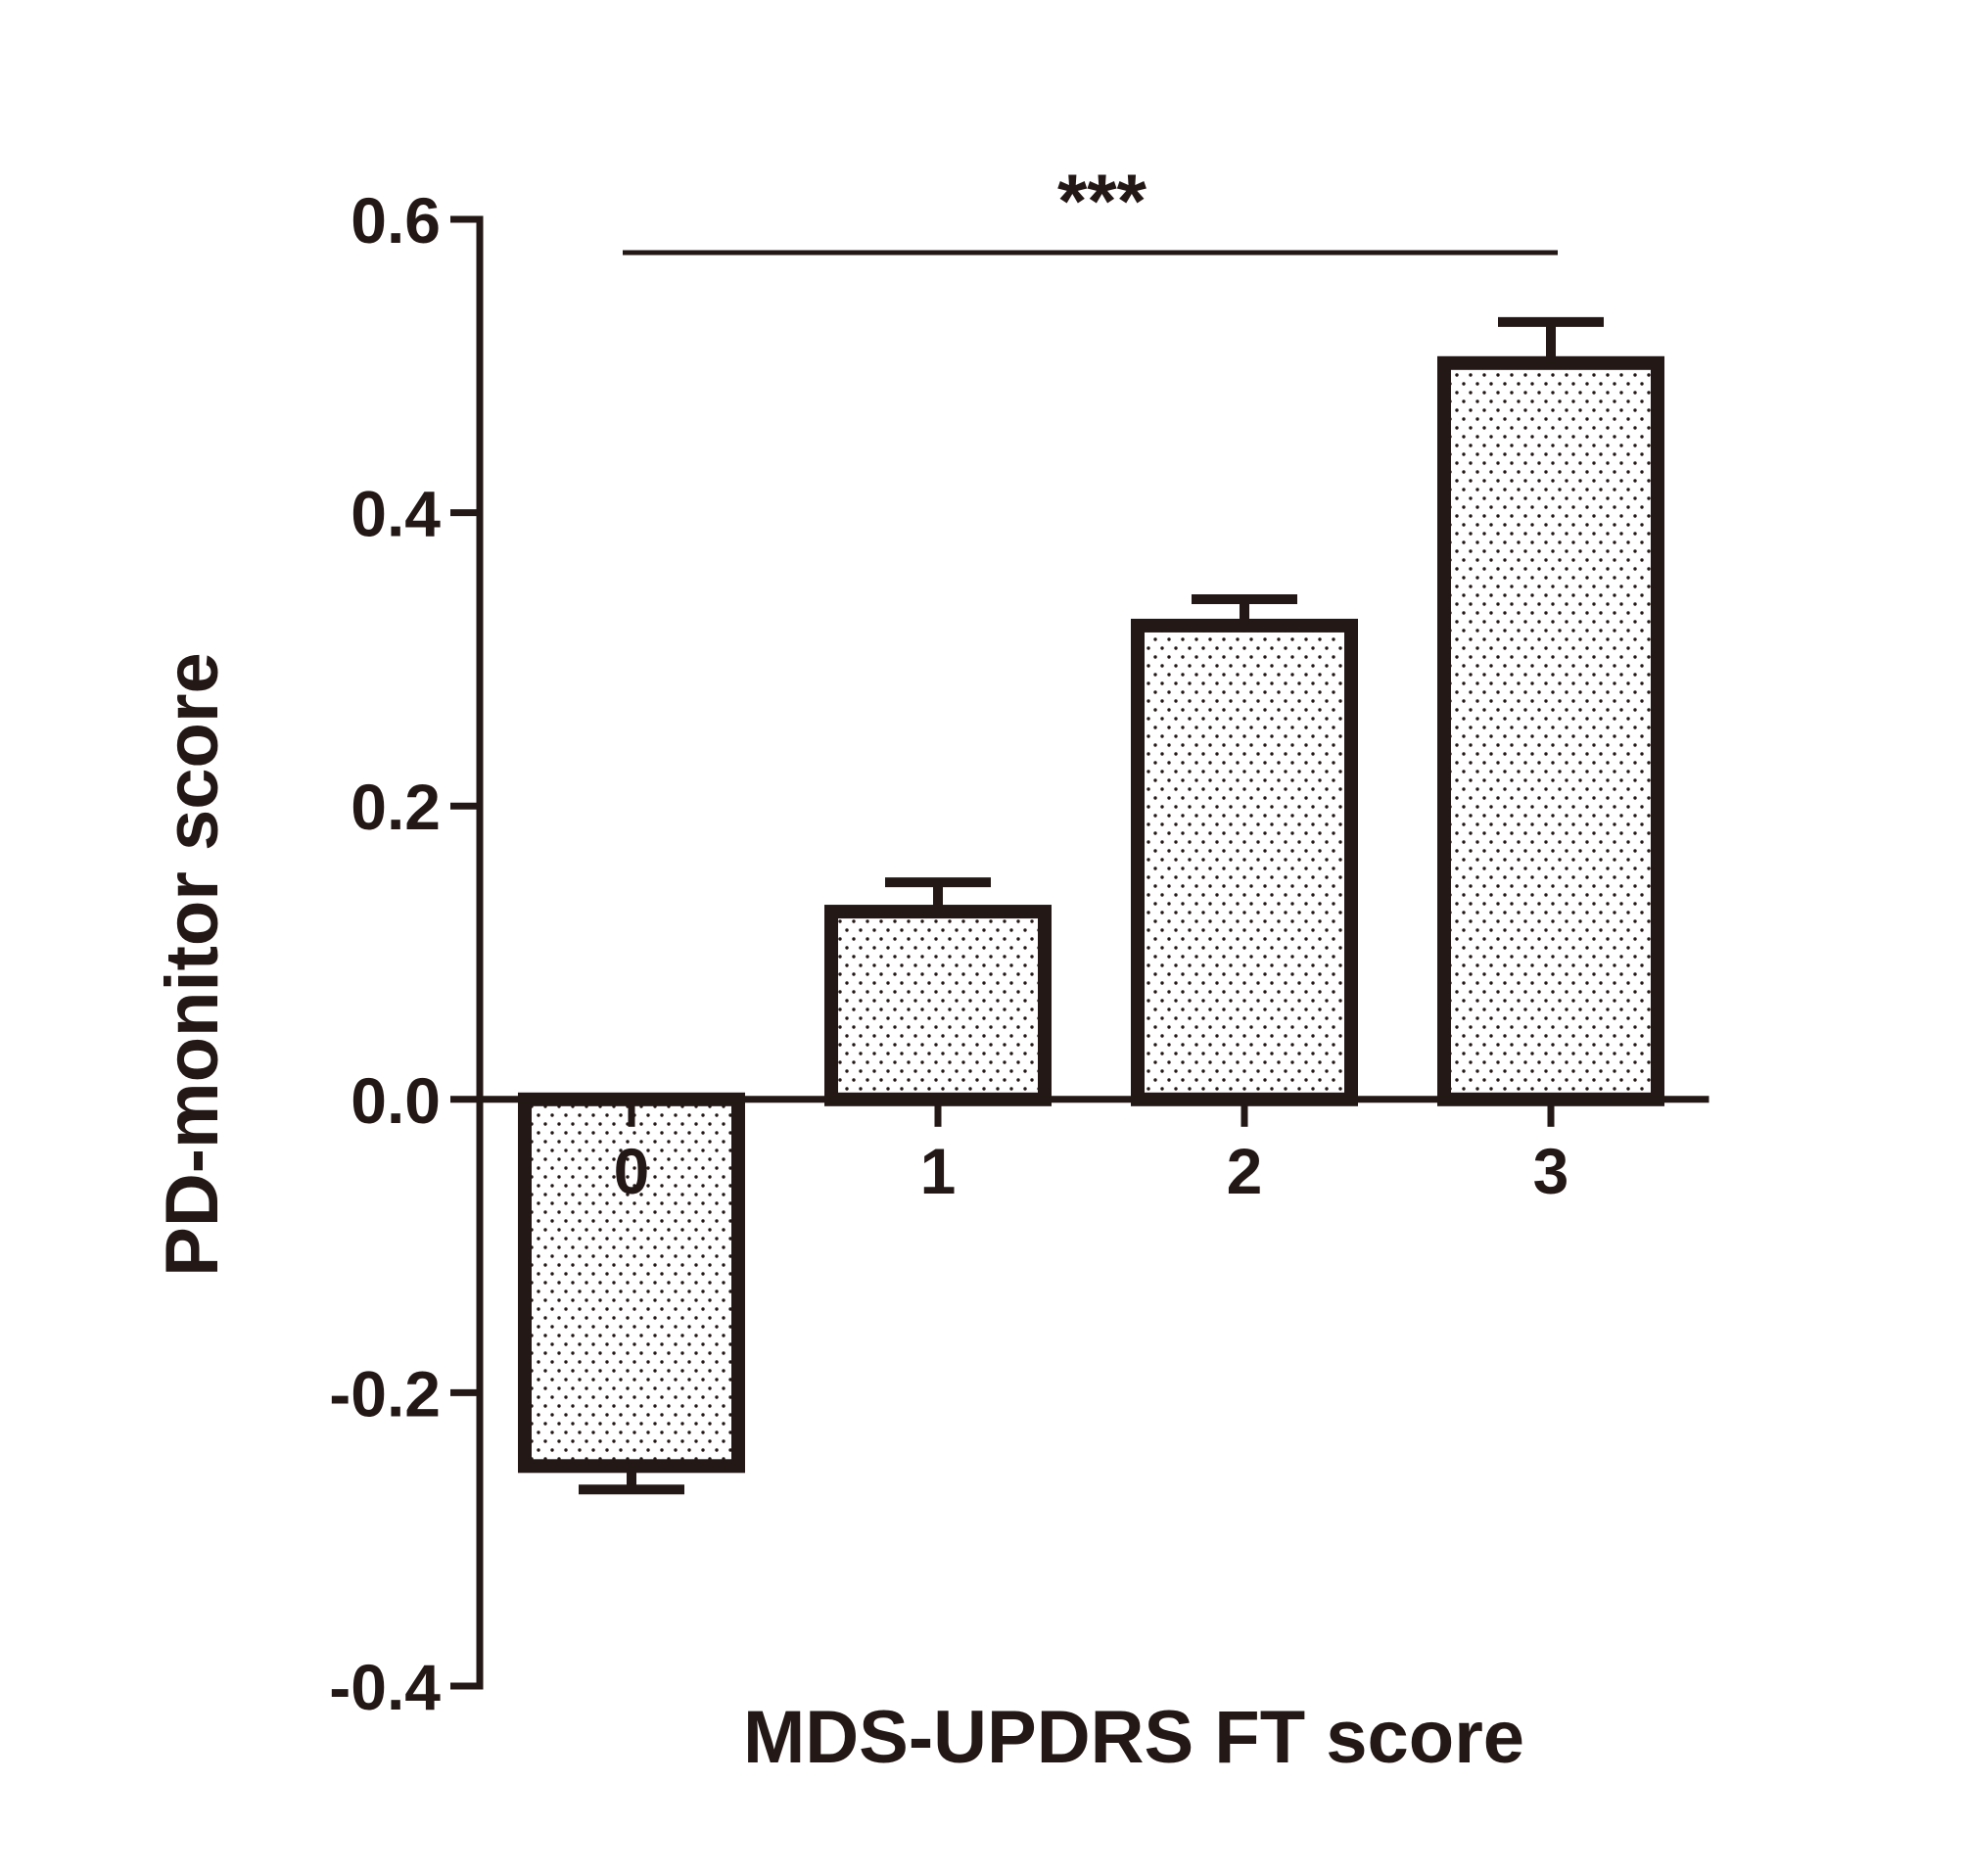  I want to click on significance-annotation: ***, so click(1091, 207).